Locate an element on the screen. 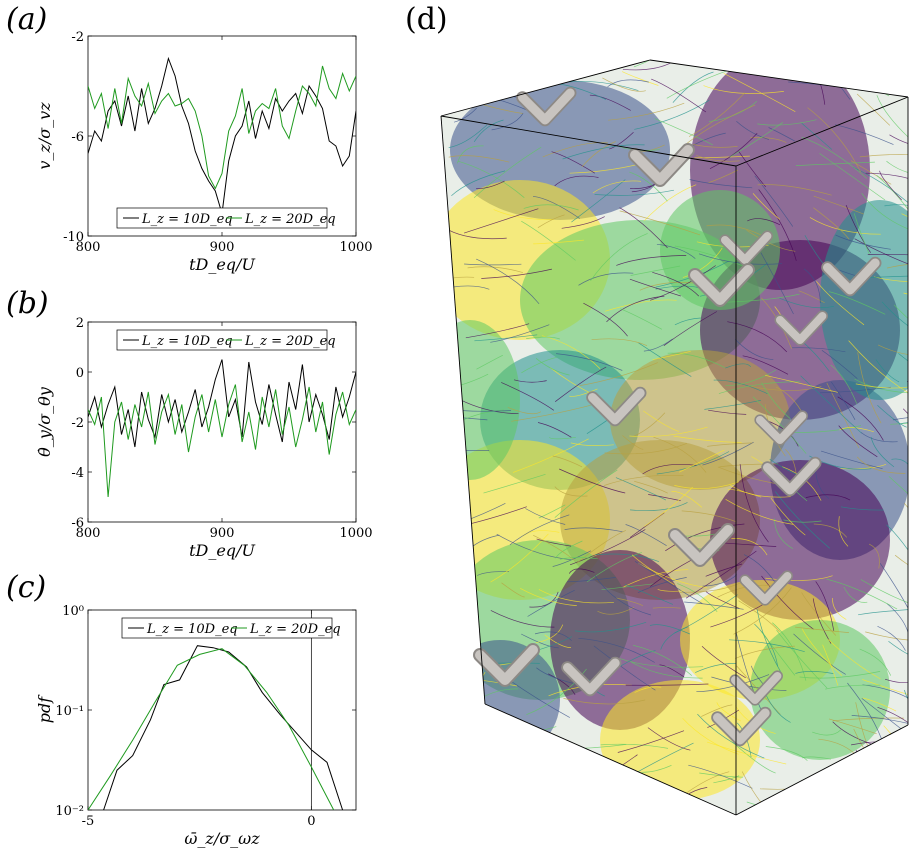 Image resolution: width=915 pixels, height=864 pixels. y-tick-label: -10 is located at coordinates (73, 237).